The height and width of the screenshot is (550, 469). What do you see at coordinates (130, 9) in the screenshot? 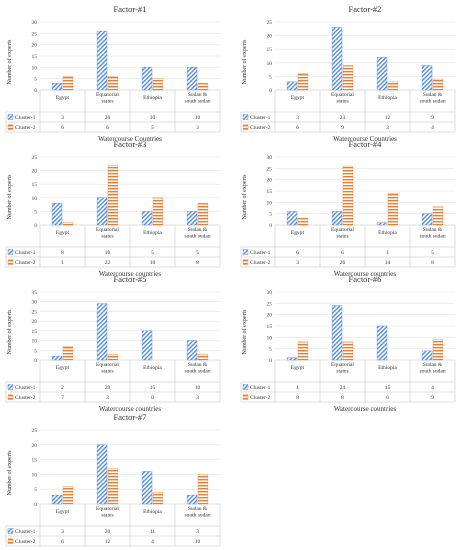
I see `chart-title: Factor-#1` at bounding box center [130, 9].